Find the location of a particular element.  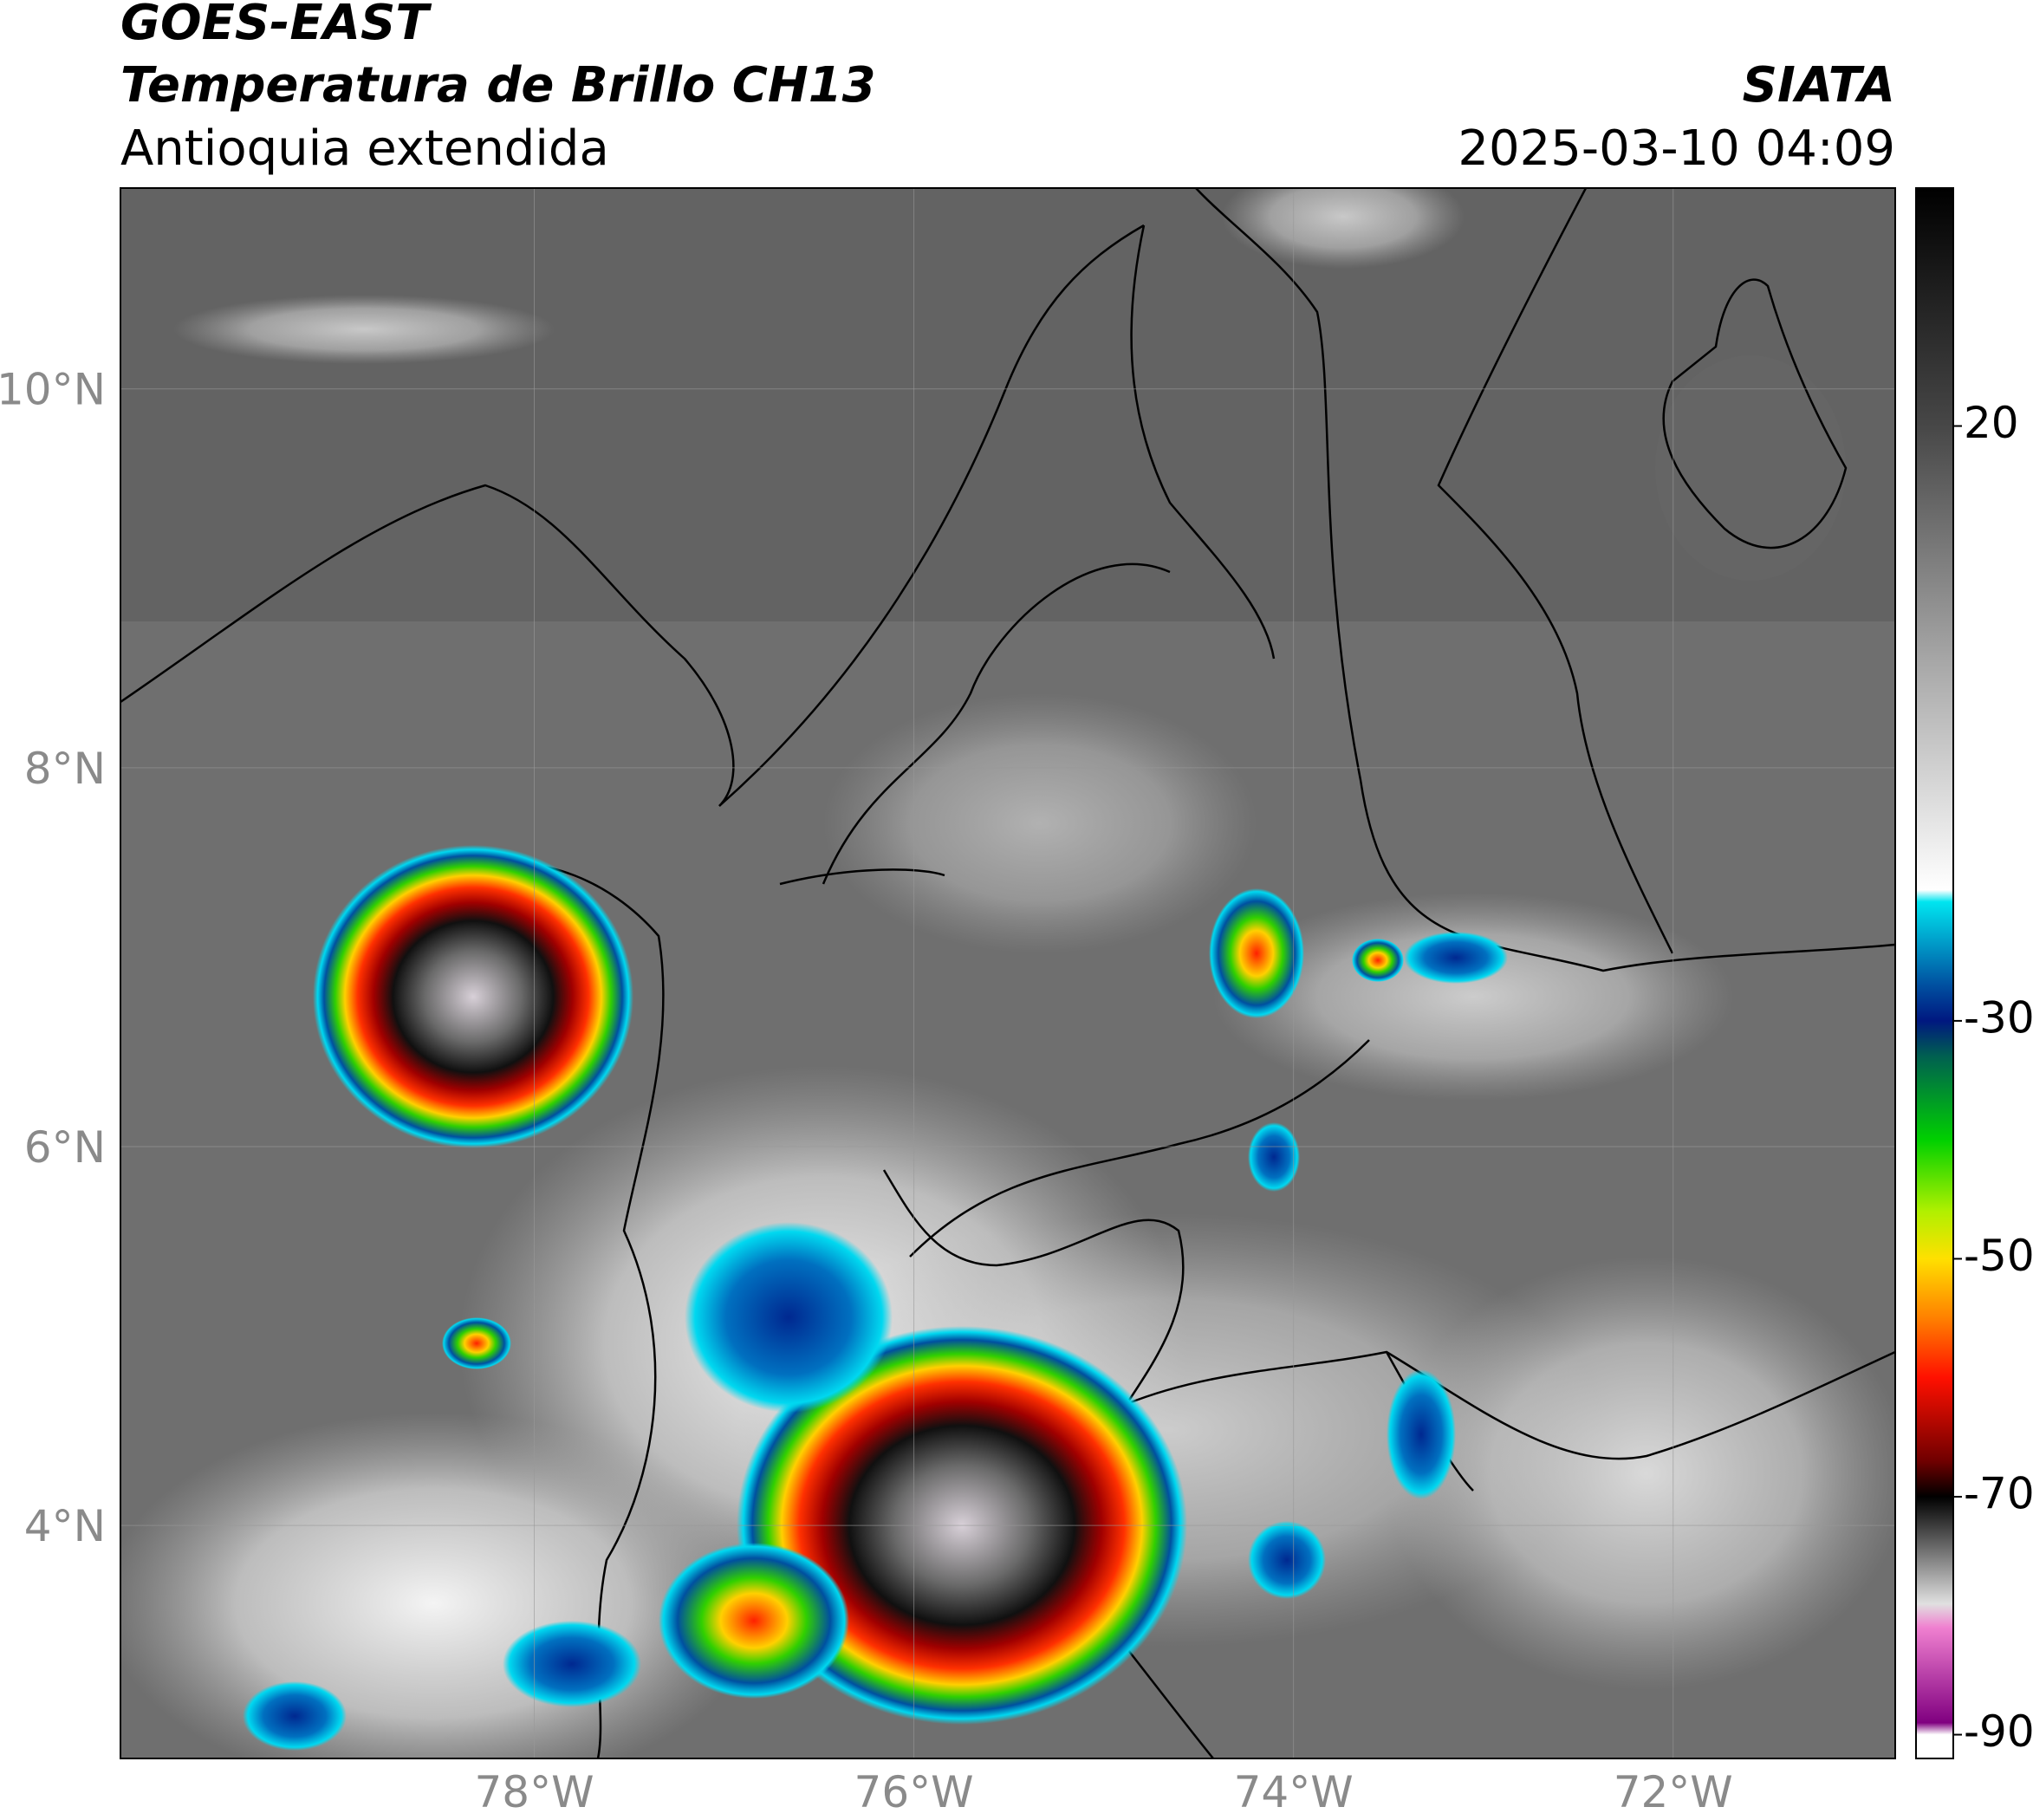

colorbar-tick-label: -70 is located at coordinates (1998, 1494).